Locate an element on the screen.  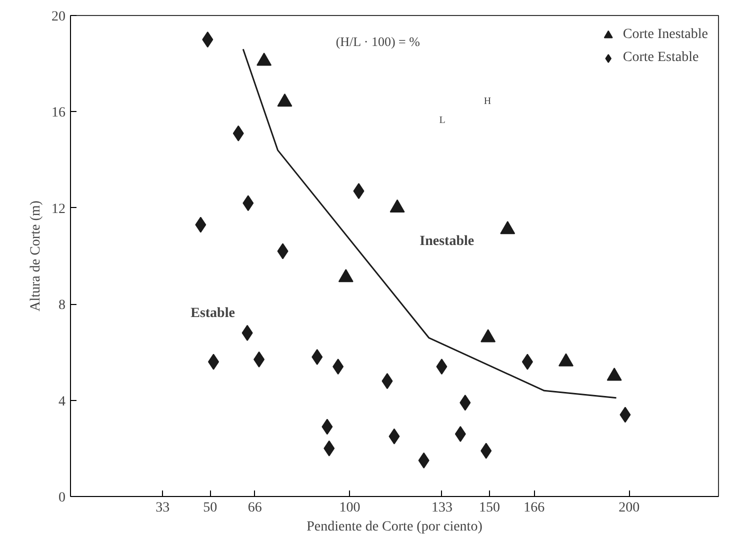
x-tick-label: 133 is located at coordinates (441, 508).